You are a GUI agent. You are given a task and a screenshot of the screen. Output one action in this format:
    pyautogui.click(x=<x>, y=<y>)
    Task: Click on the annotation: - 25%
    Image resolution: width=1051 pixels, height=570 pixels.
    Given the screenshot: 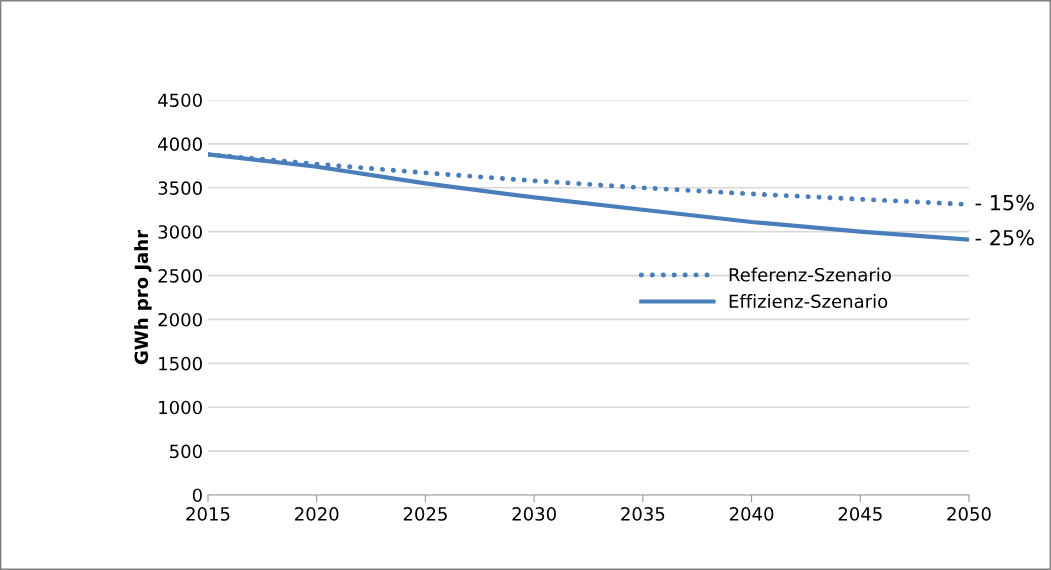 What is the action you would take?
    pyautogui.click(x=1004, y=237)
    